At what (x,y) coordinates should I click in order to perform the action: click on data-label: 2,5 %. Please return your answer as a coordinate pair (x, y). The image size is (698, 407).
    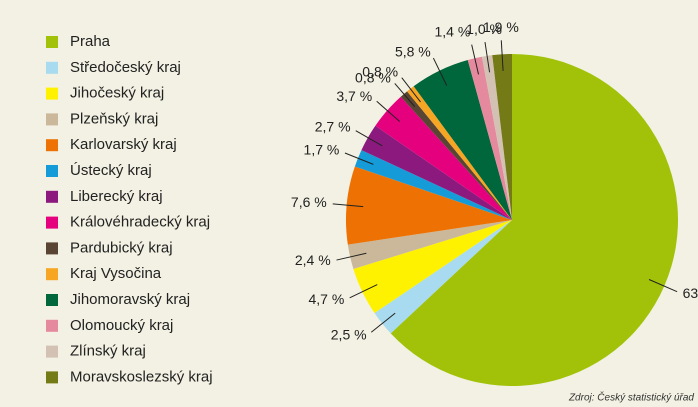
    Looking at the image, I should click on (349, 335).